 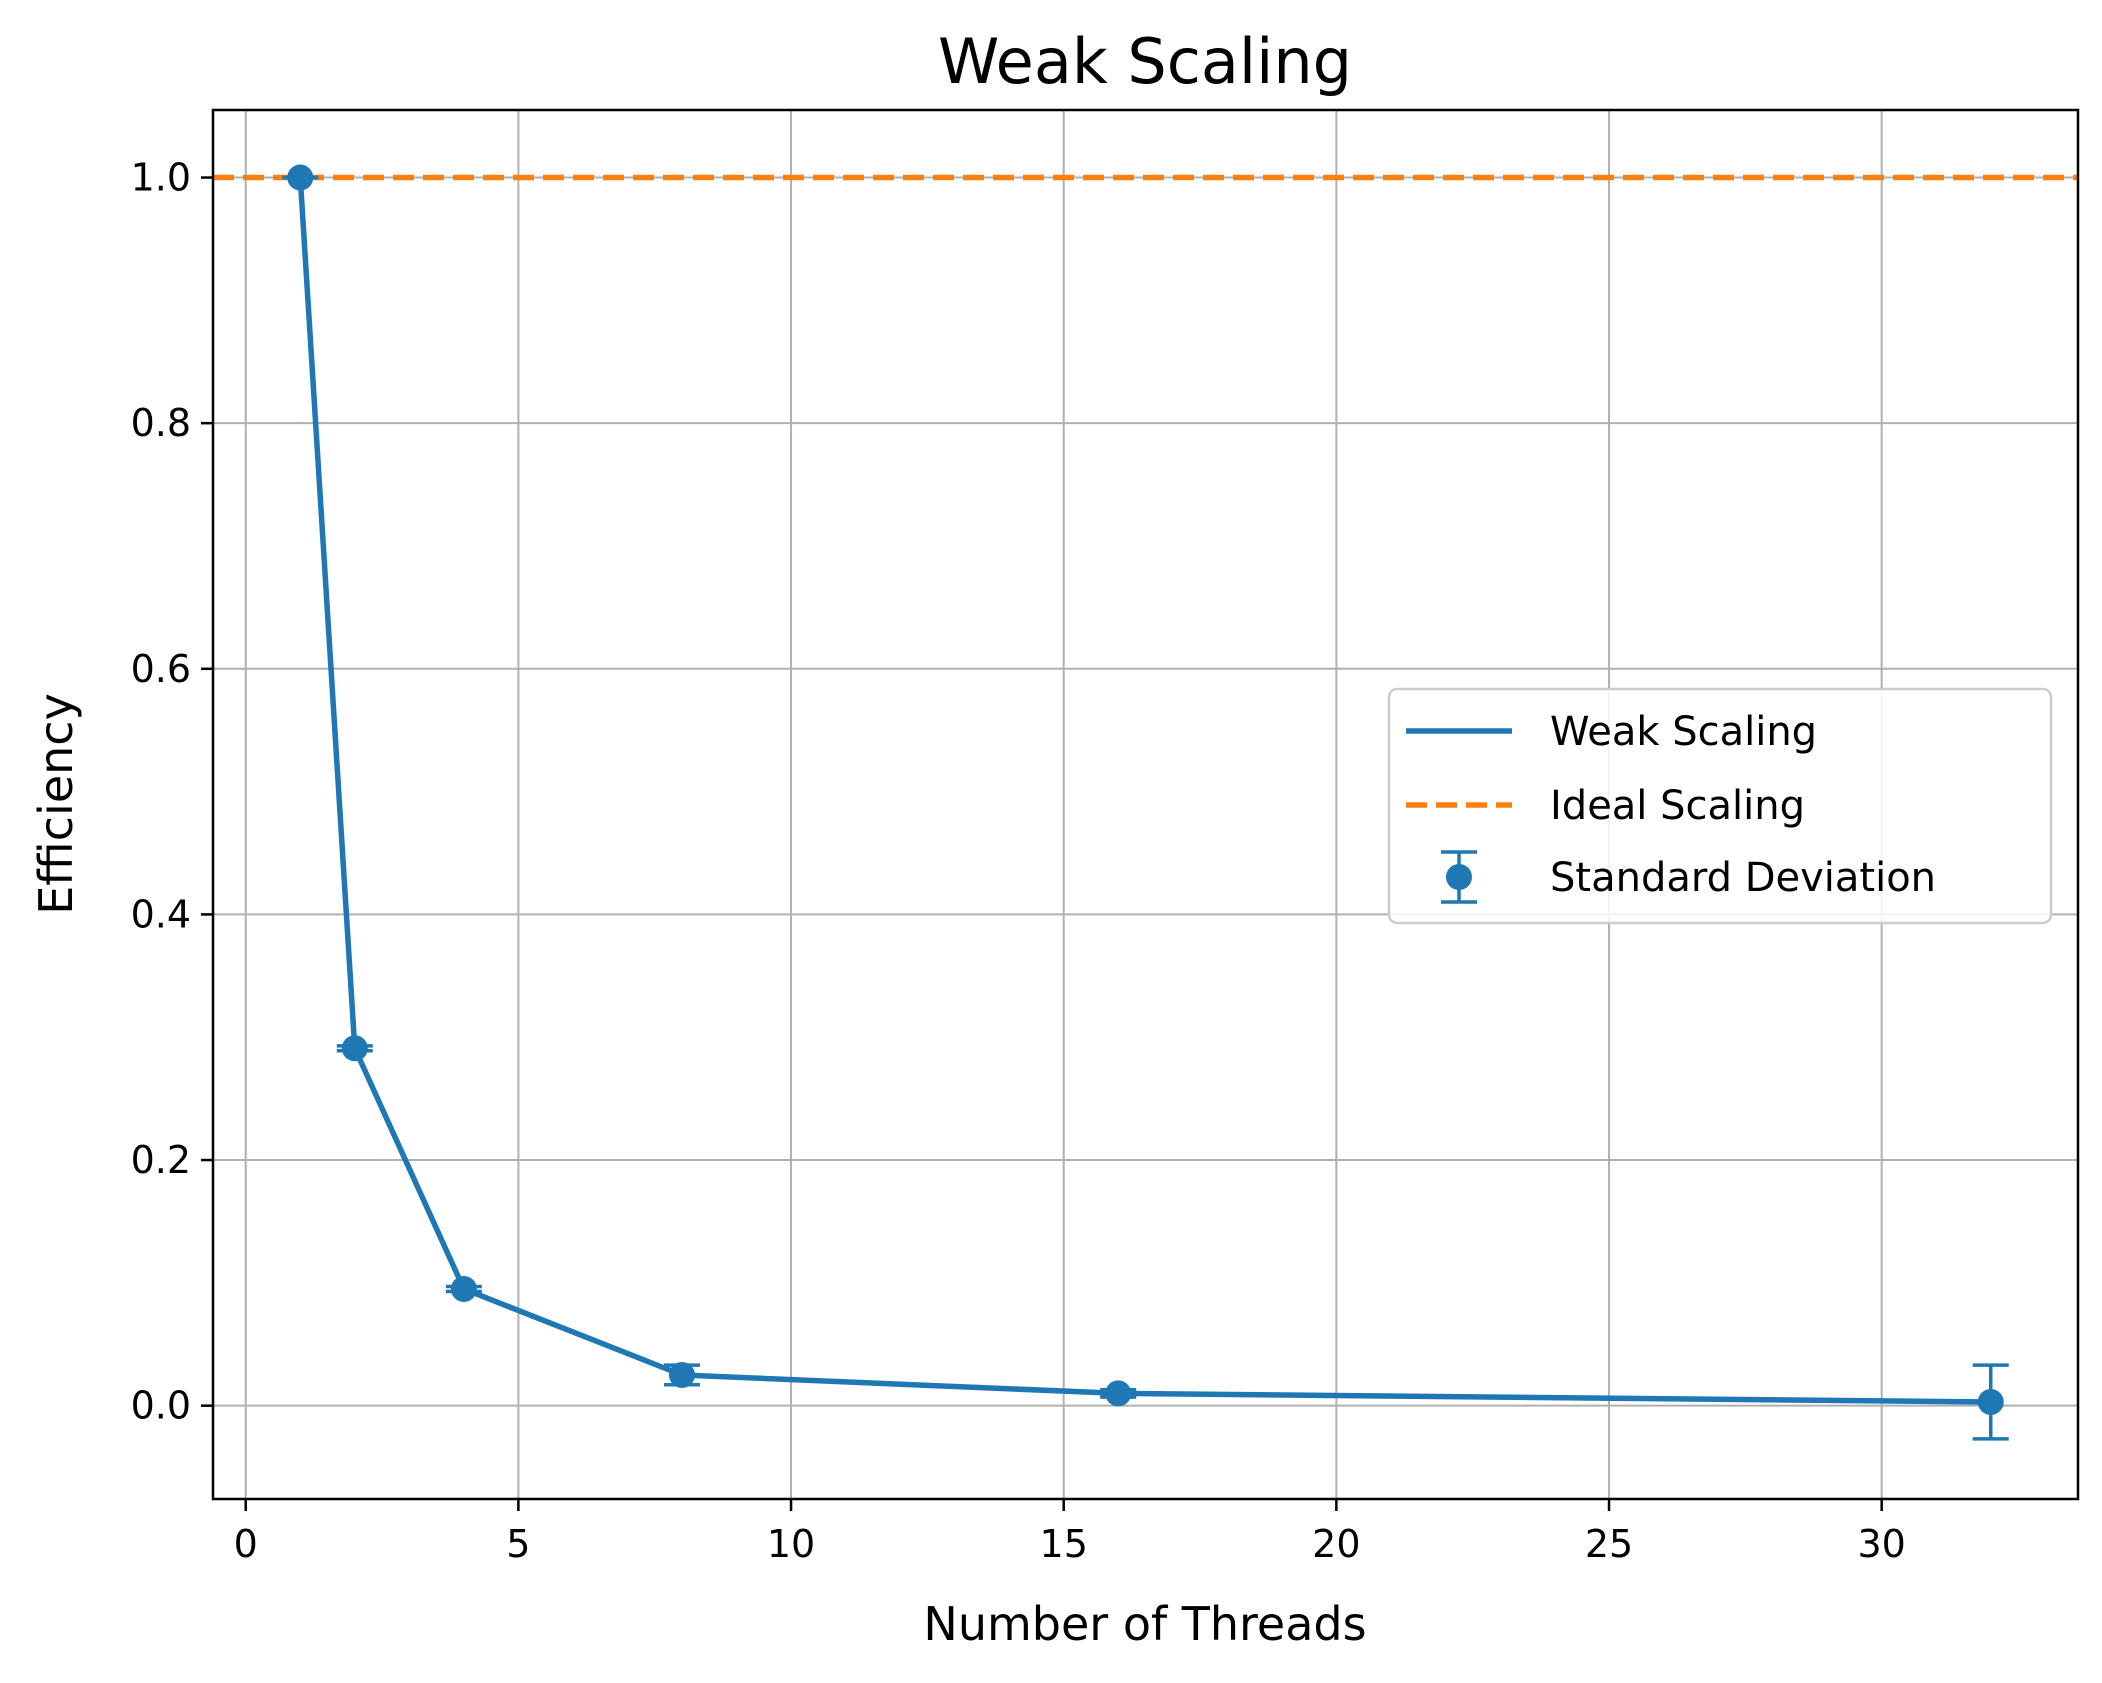 What do you see at coordinates (161, 1160) in the screenshot?
I see `y-tick-label: 0.2` at bounding box center [161, 1160].